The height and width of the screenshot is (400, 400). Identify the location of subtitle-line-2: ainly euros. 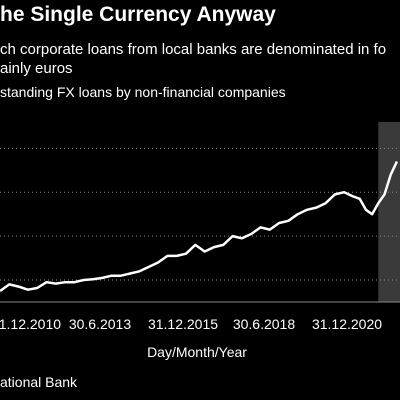
(36, 68).